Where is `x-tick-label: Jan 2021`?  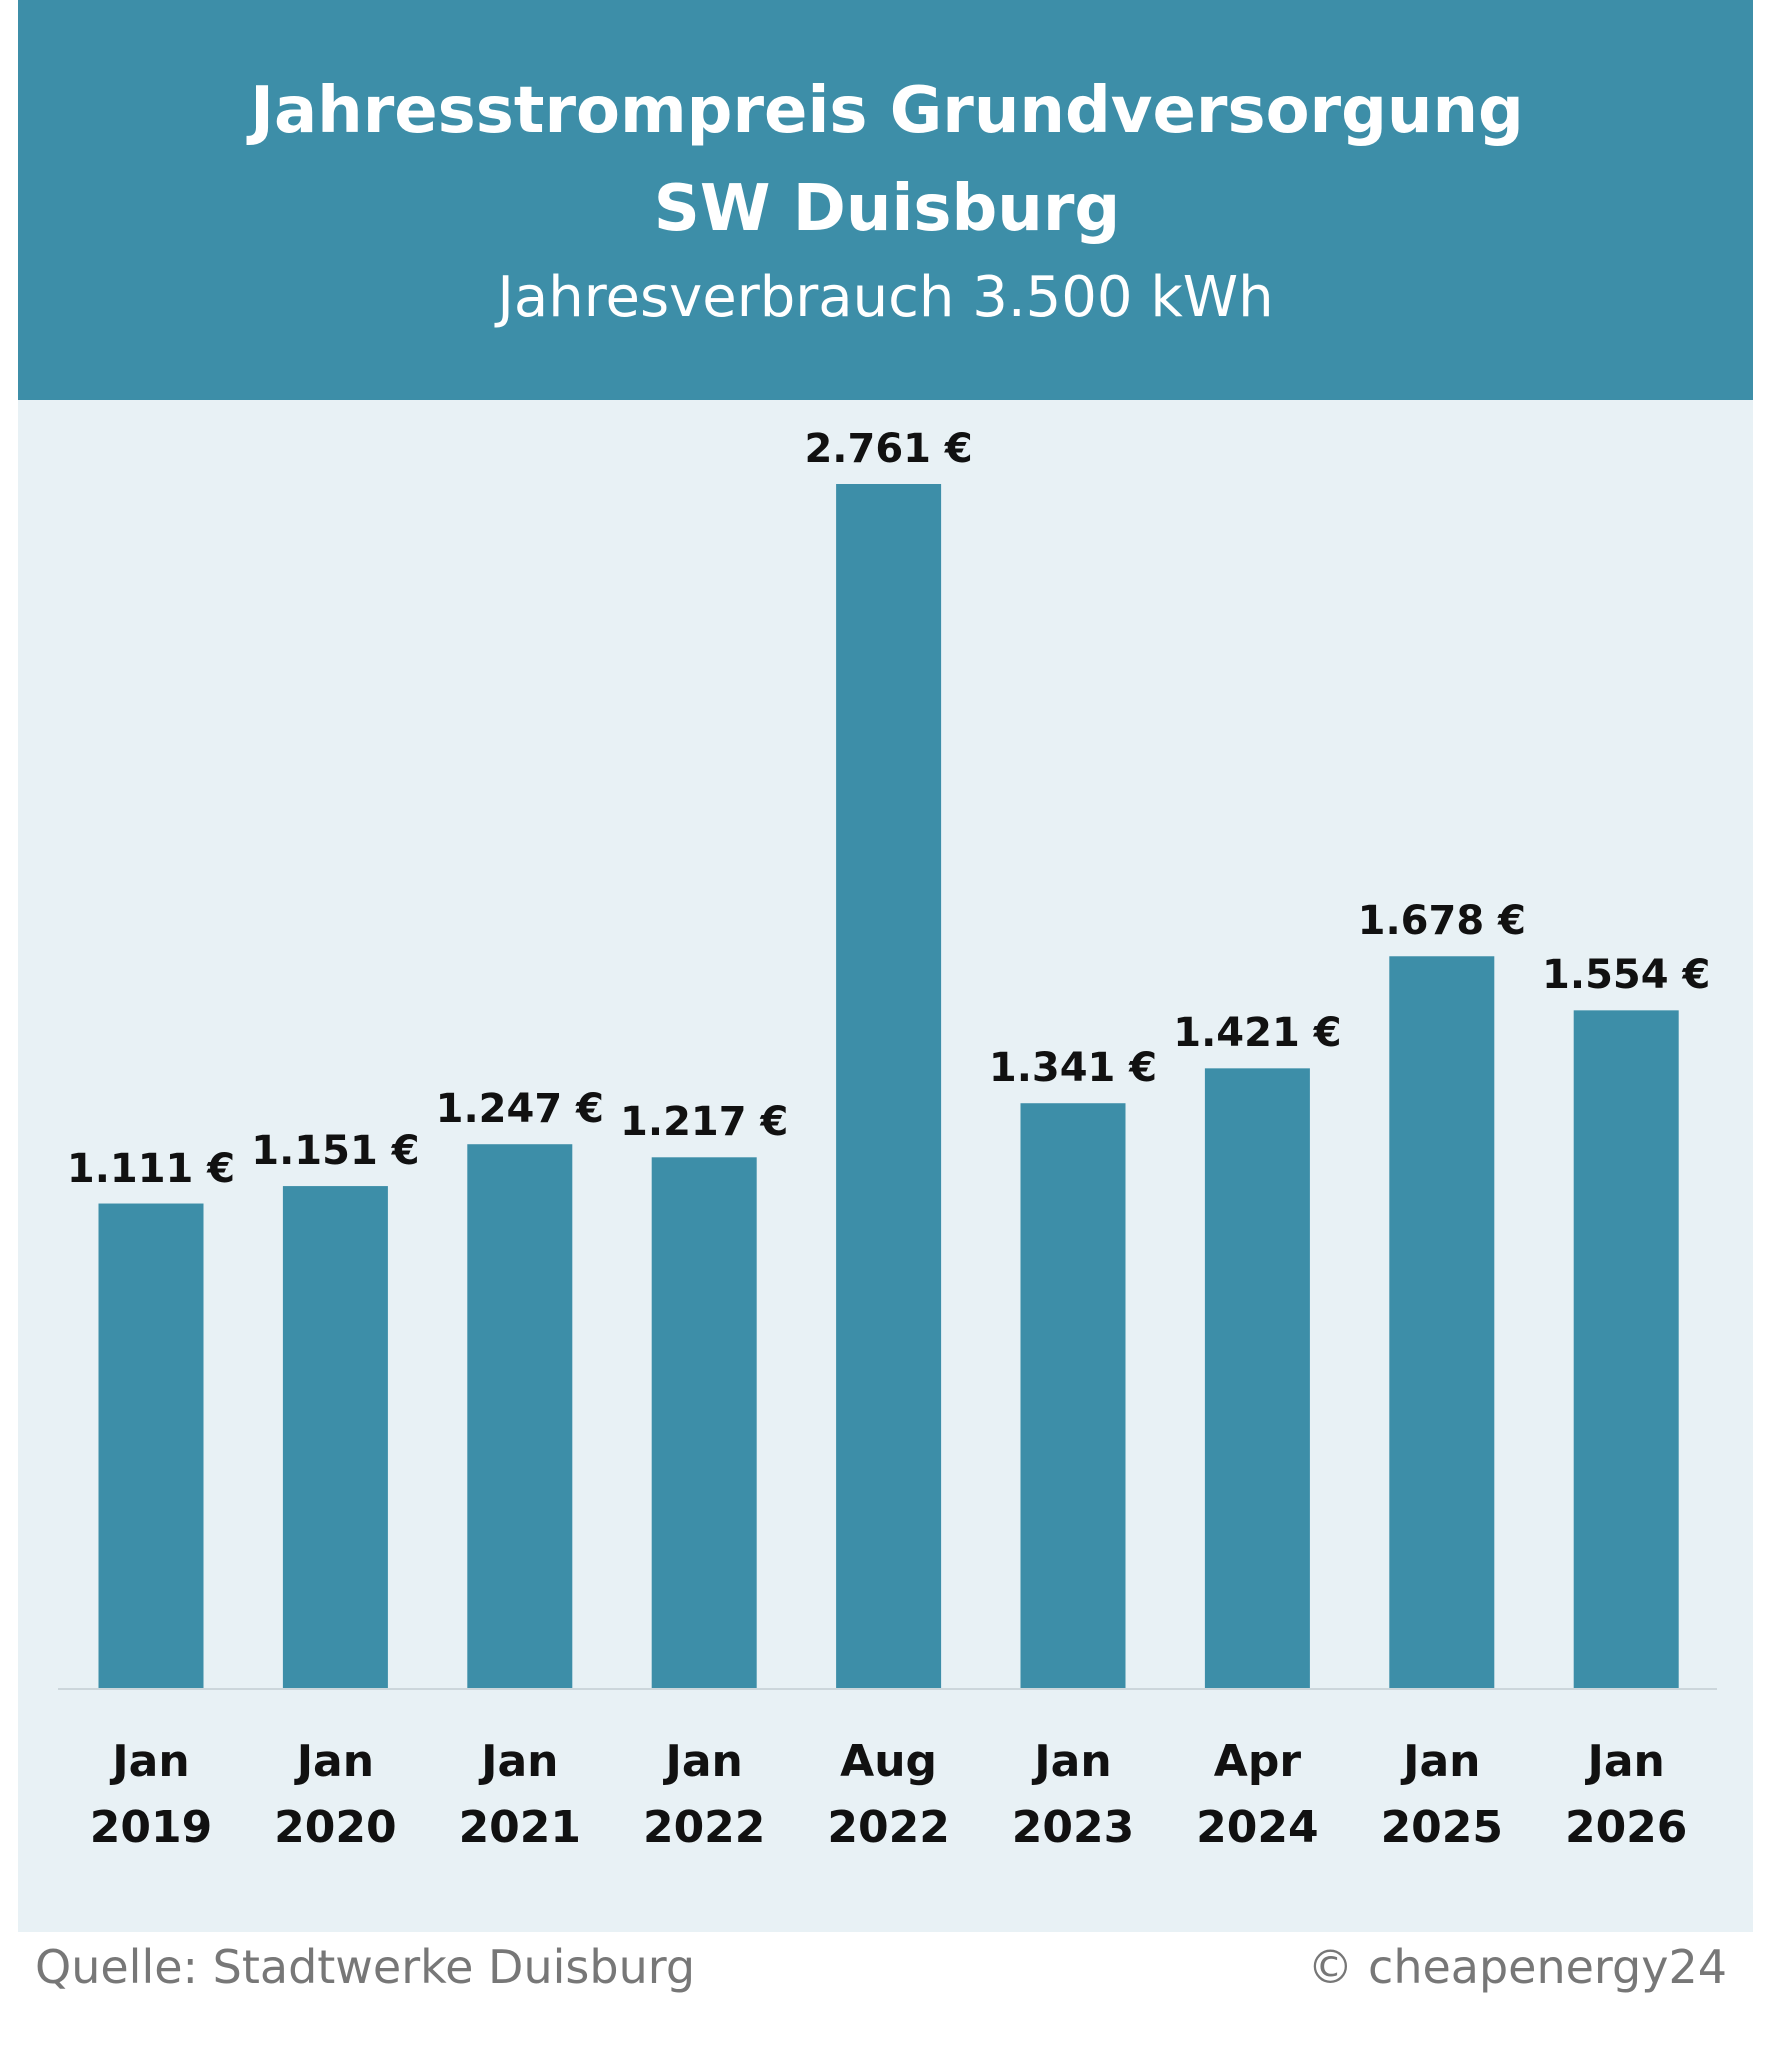
x-tick-label: Jan 2021 is located at coordinates (520, 1794).